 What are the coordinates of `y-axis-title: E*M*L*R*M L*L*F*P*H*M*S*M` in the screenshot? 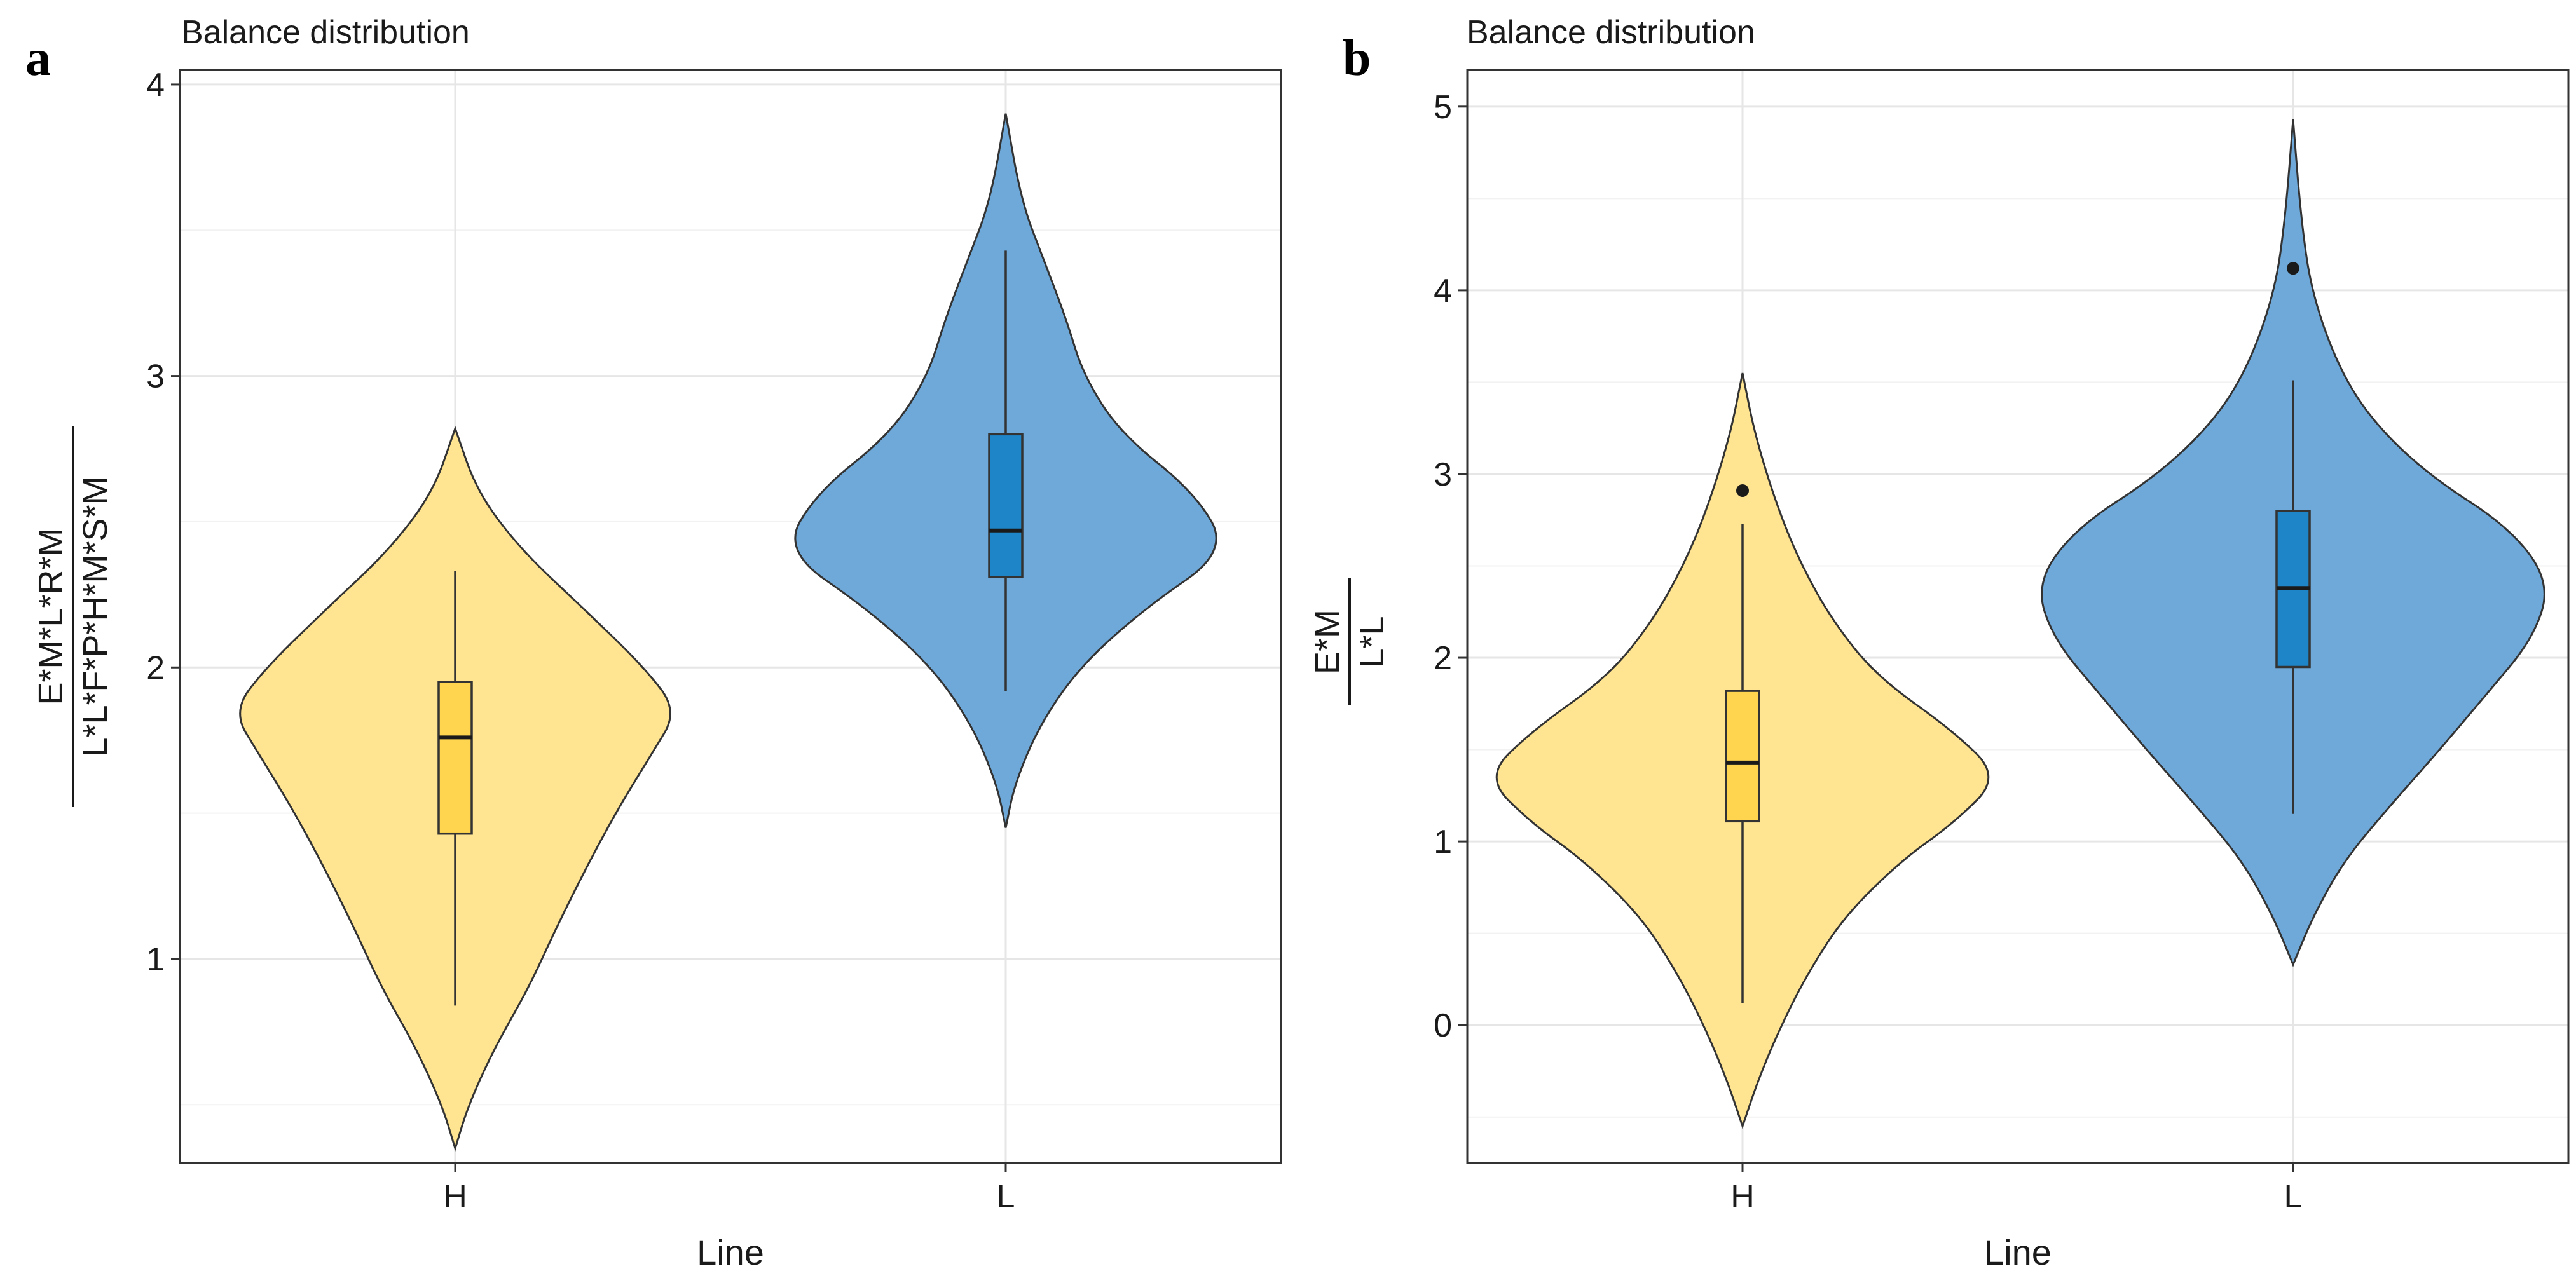 It's located at (73, 616).